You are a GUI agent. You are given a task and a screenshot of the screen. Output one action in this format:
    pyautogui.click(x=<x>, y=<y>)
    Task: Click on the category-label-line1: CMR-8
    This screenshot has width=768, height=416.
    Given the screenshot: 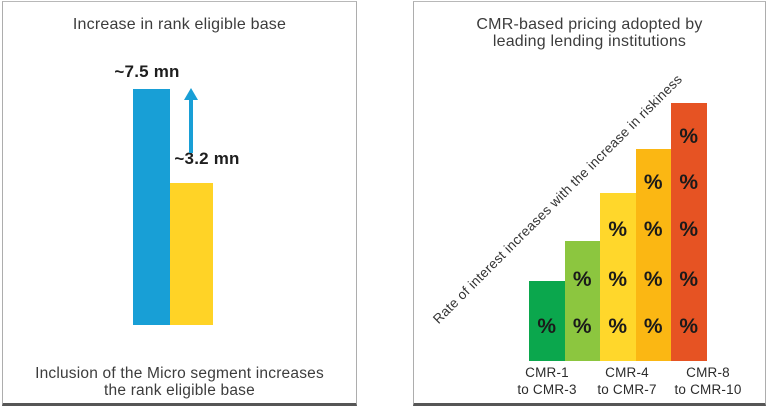 What is the action you would take?
    pyautogui.click(x=708, y=372)
    